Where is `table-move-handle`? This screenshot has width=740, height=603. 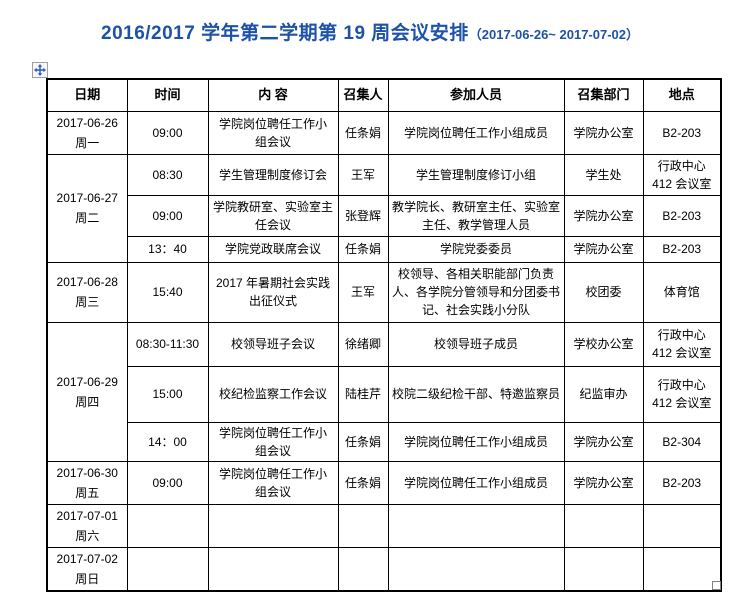 table-move-handle is located at coordinates (40, 70).